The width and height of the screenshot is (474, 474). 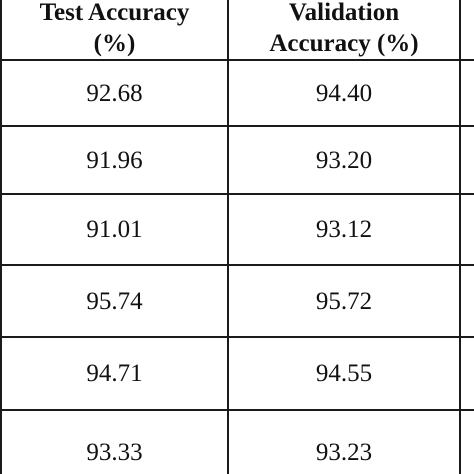 What do you see at coordinates (114, 43) in the screenshot?
I see `header-test-accuracy-line2: (%)` at bounding box center [114, 43].